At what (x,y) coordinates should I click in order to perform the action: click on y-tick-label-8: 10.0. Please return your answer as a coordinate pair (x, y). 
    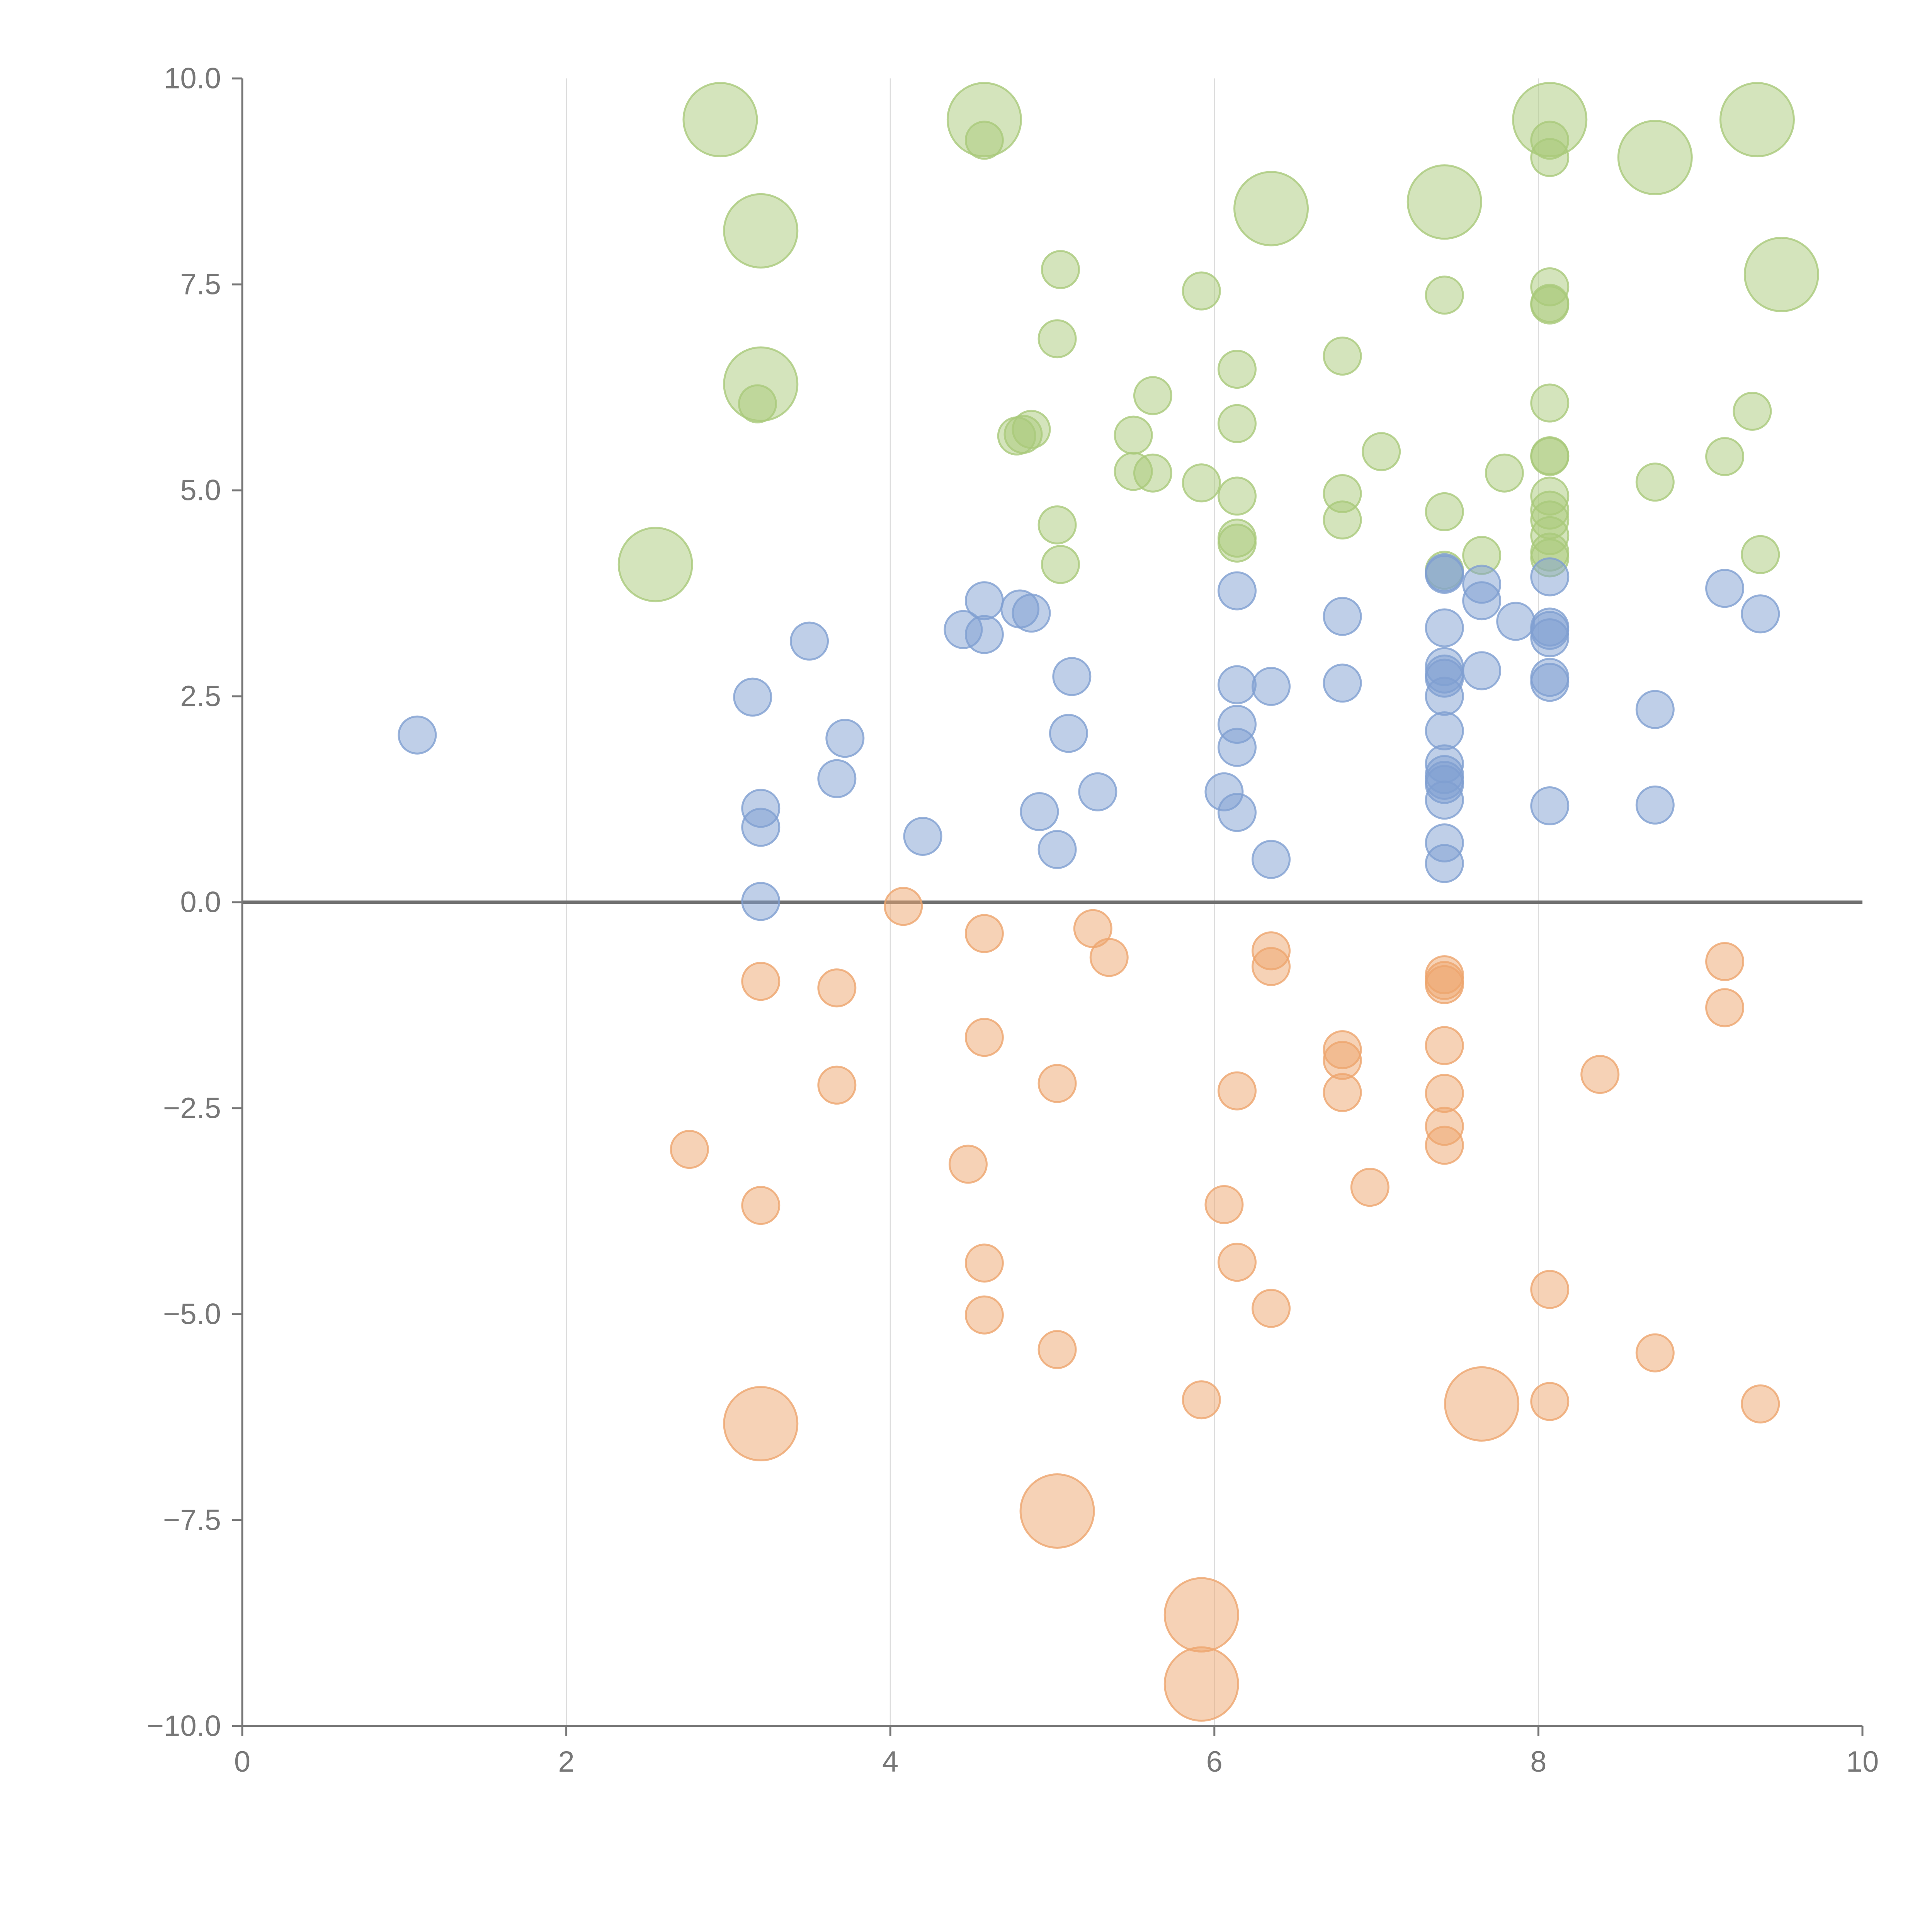
    Looking at the image, I should click on (192, 78).